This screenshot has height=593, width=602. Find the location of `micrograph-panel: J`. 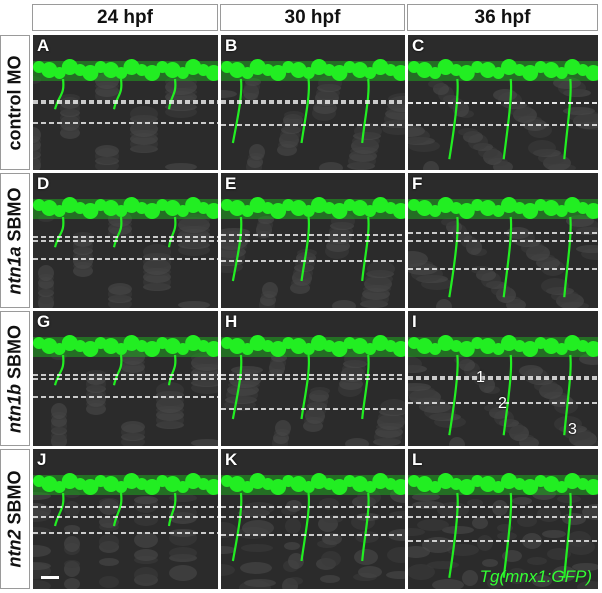

micrograph-panel: J is located at coordinates (125, 519).